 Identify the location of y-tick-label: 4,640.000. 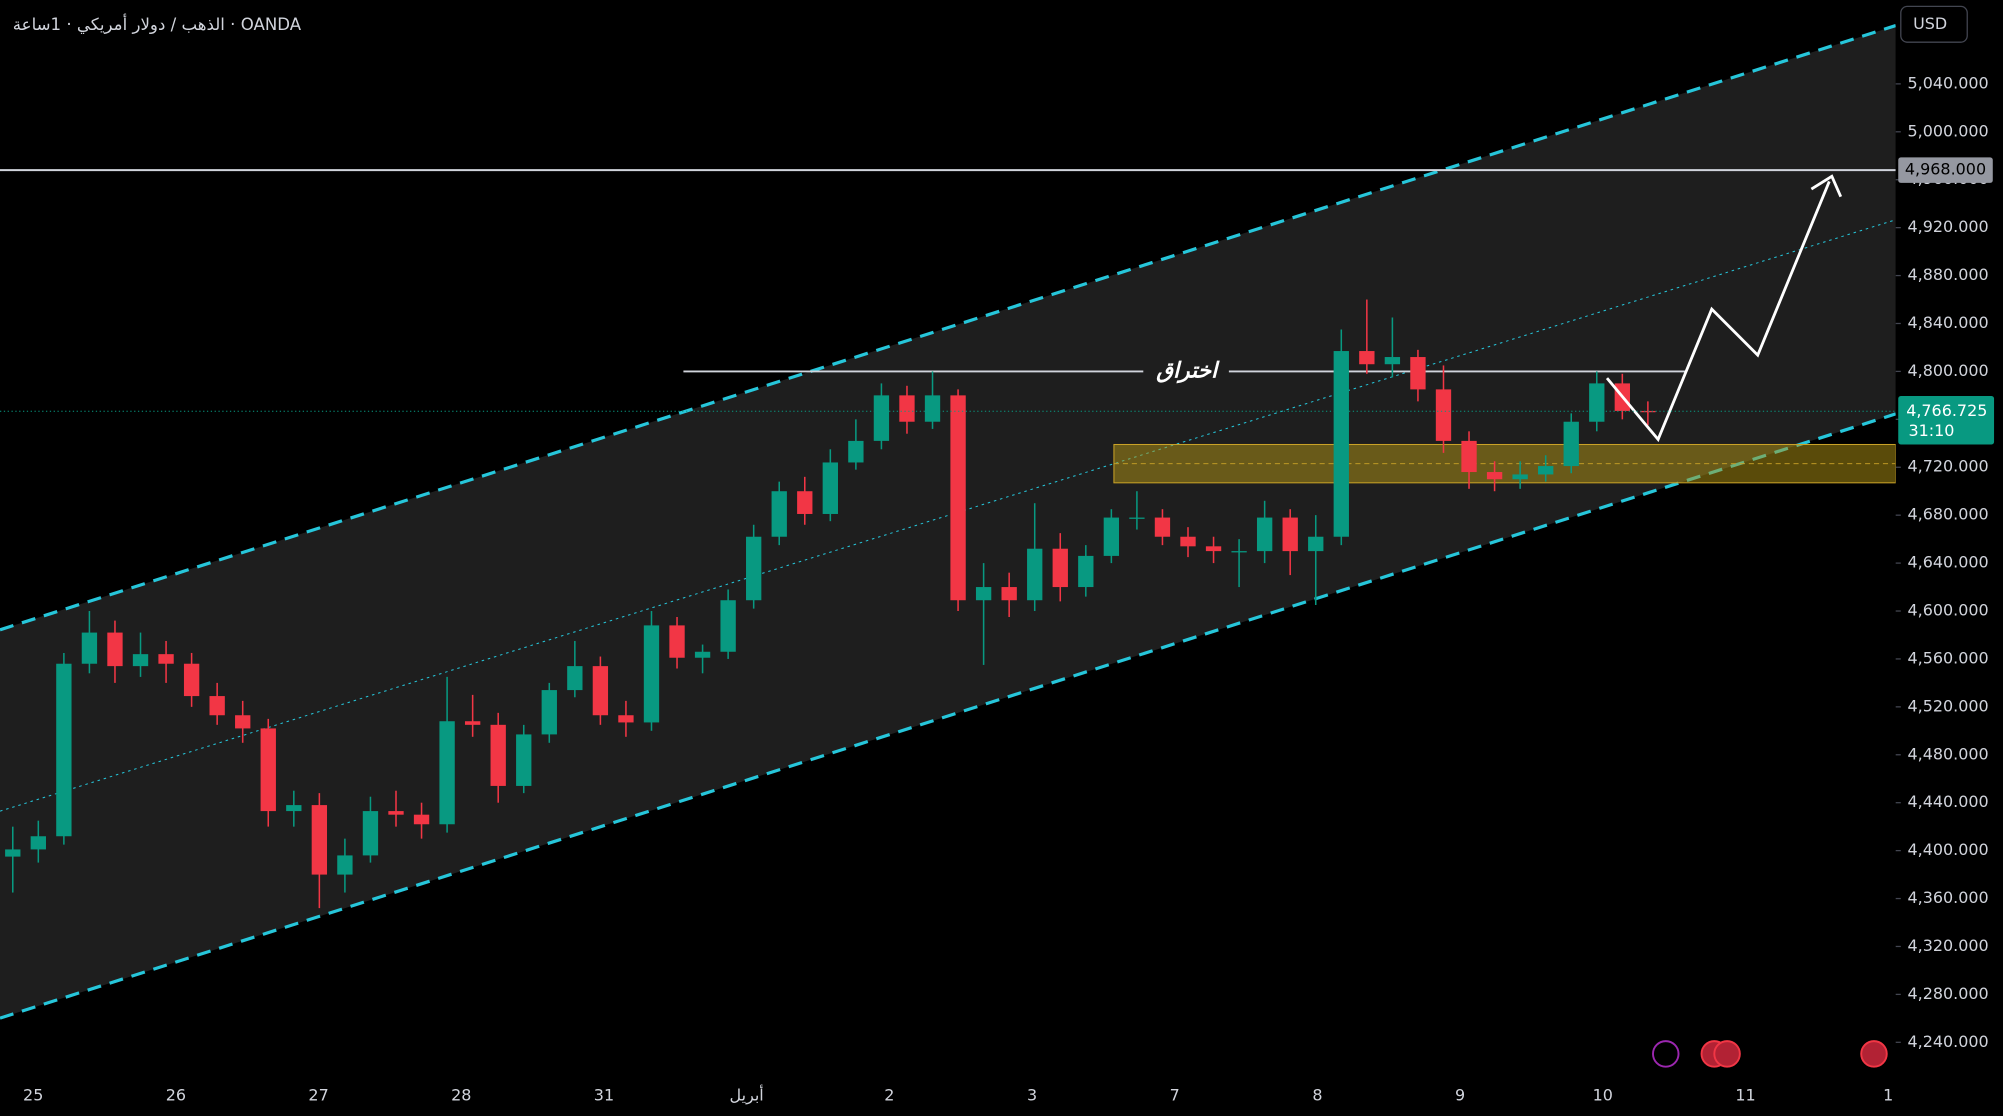
(1947, 562).